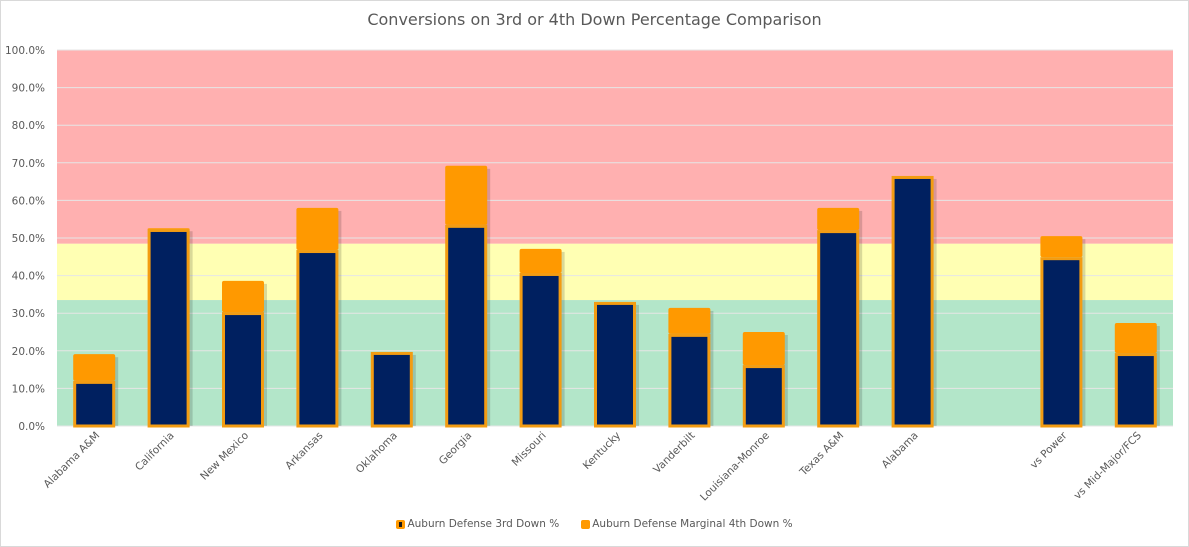 The height and width of the screenshot is (547, 1189). I want to click on x-tick-label: Kentucky, so click(602, 451).